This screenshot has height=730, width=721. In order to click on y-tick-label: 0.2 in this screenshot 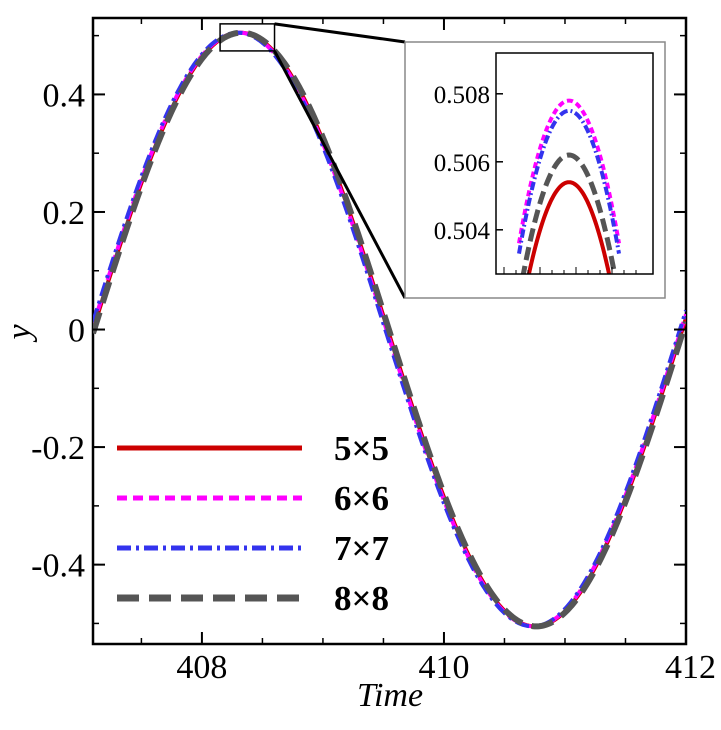, I will do `click(64, 213)`.